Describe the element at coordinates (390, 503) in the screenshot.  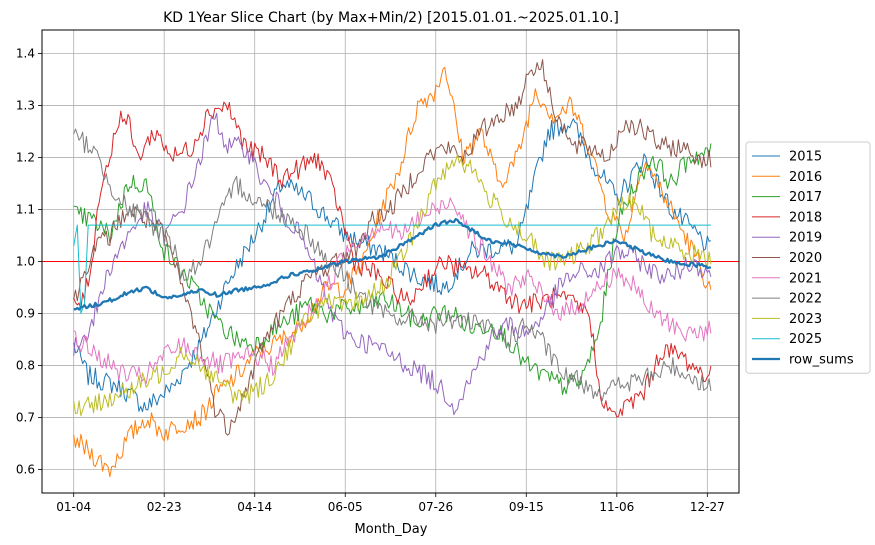
I see `x-axis-ticks: 01-04 02-23 04-14 06-05 07-26 09-15 11-06 12-27` at that location.